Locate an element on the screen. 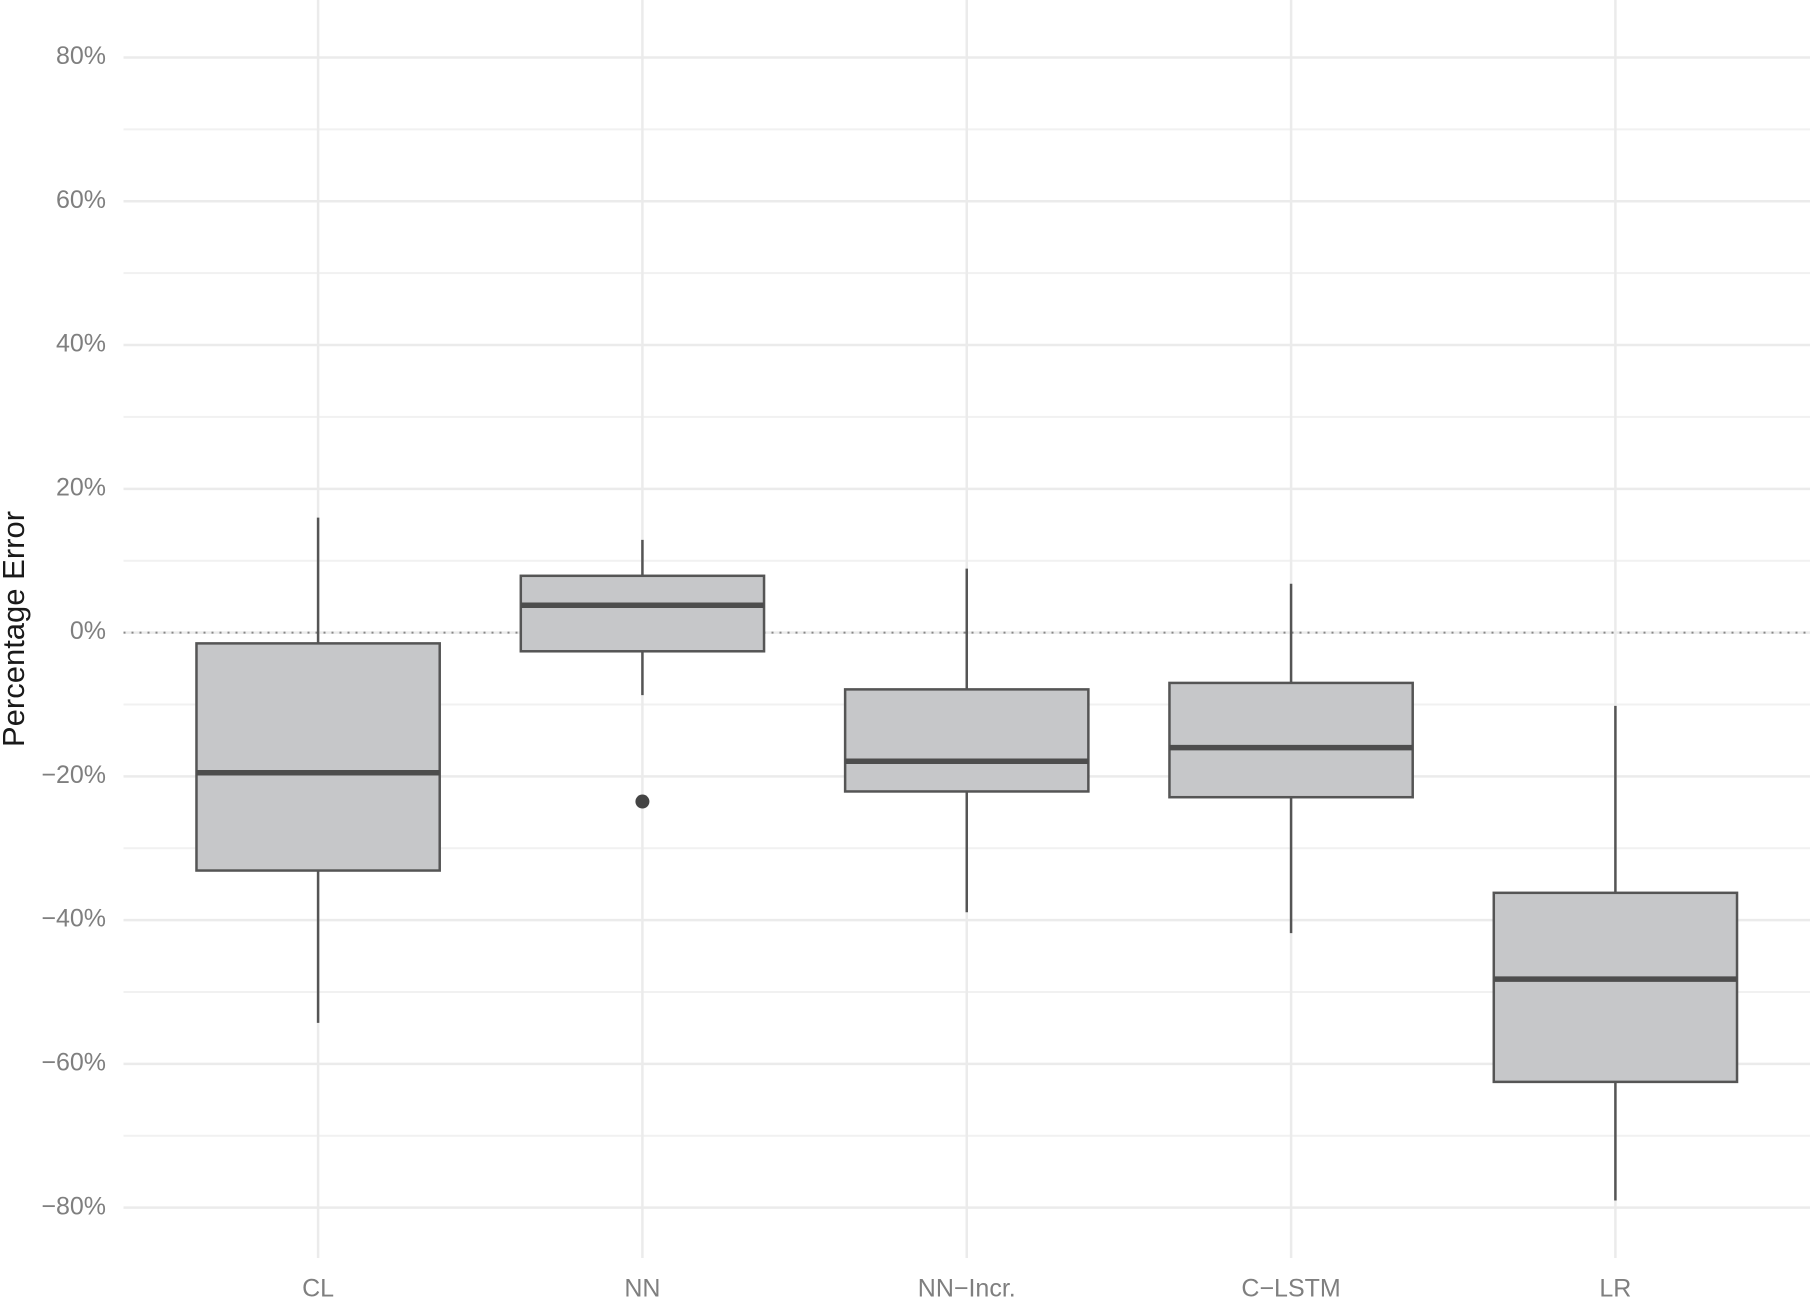 This screenshot has width=1810, height=1302. y-tick-label: 40% is located at coordinates (81, 344).